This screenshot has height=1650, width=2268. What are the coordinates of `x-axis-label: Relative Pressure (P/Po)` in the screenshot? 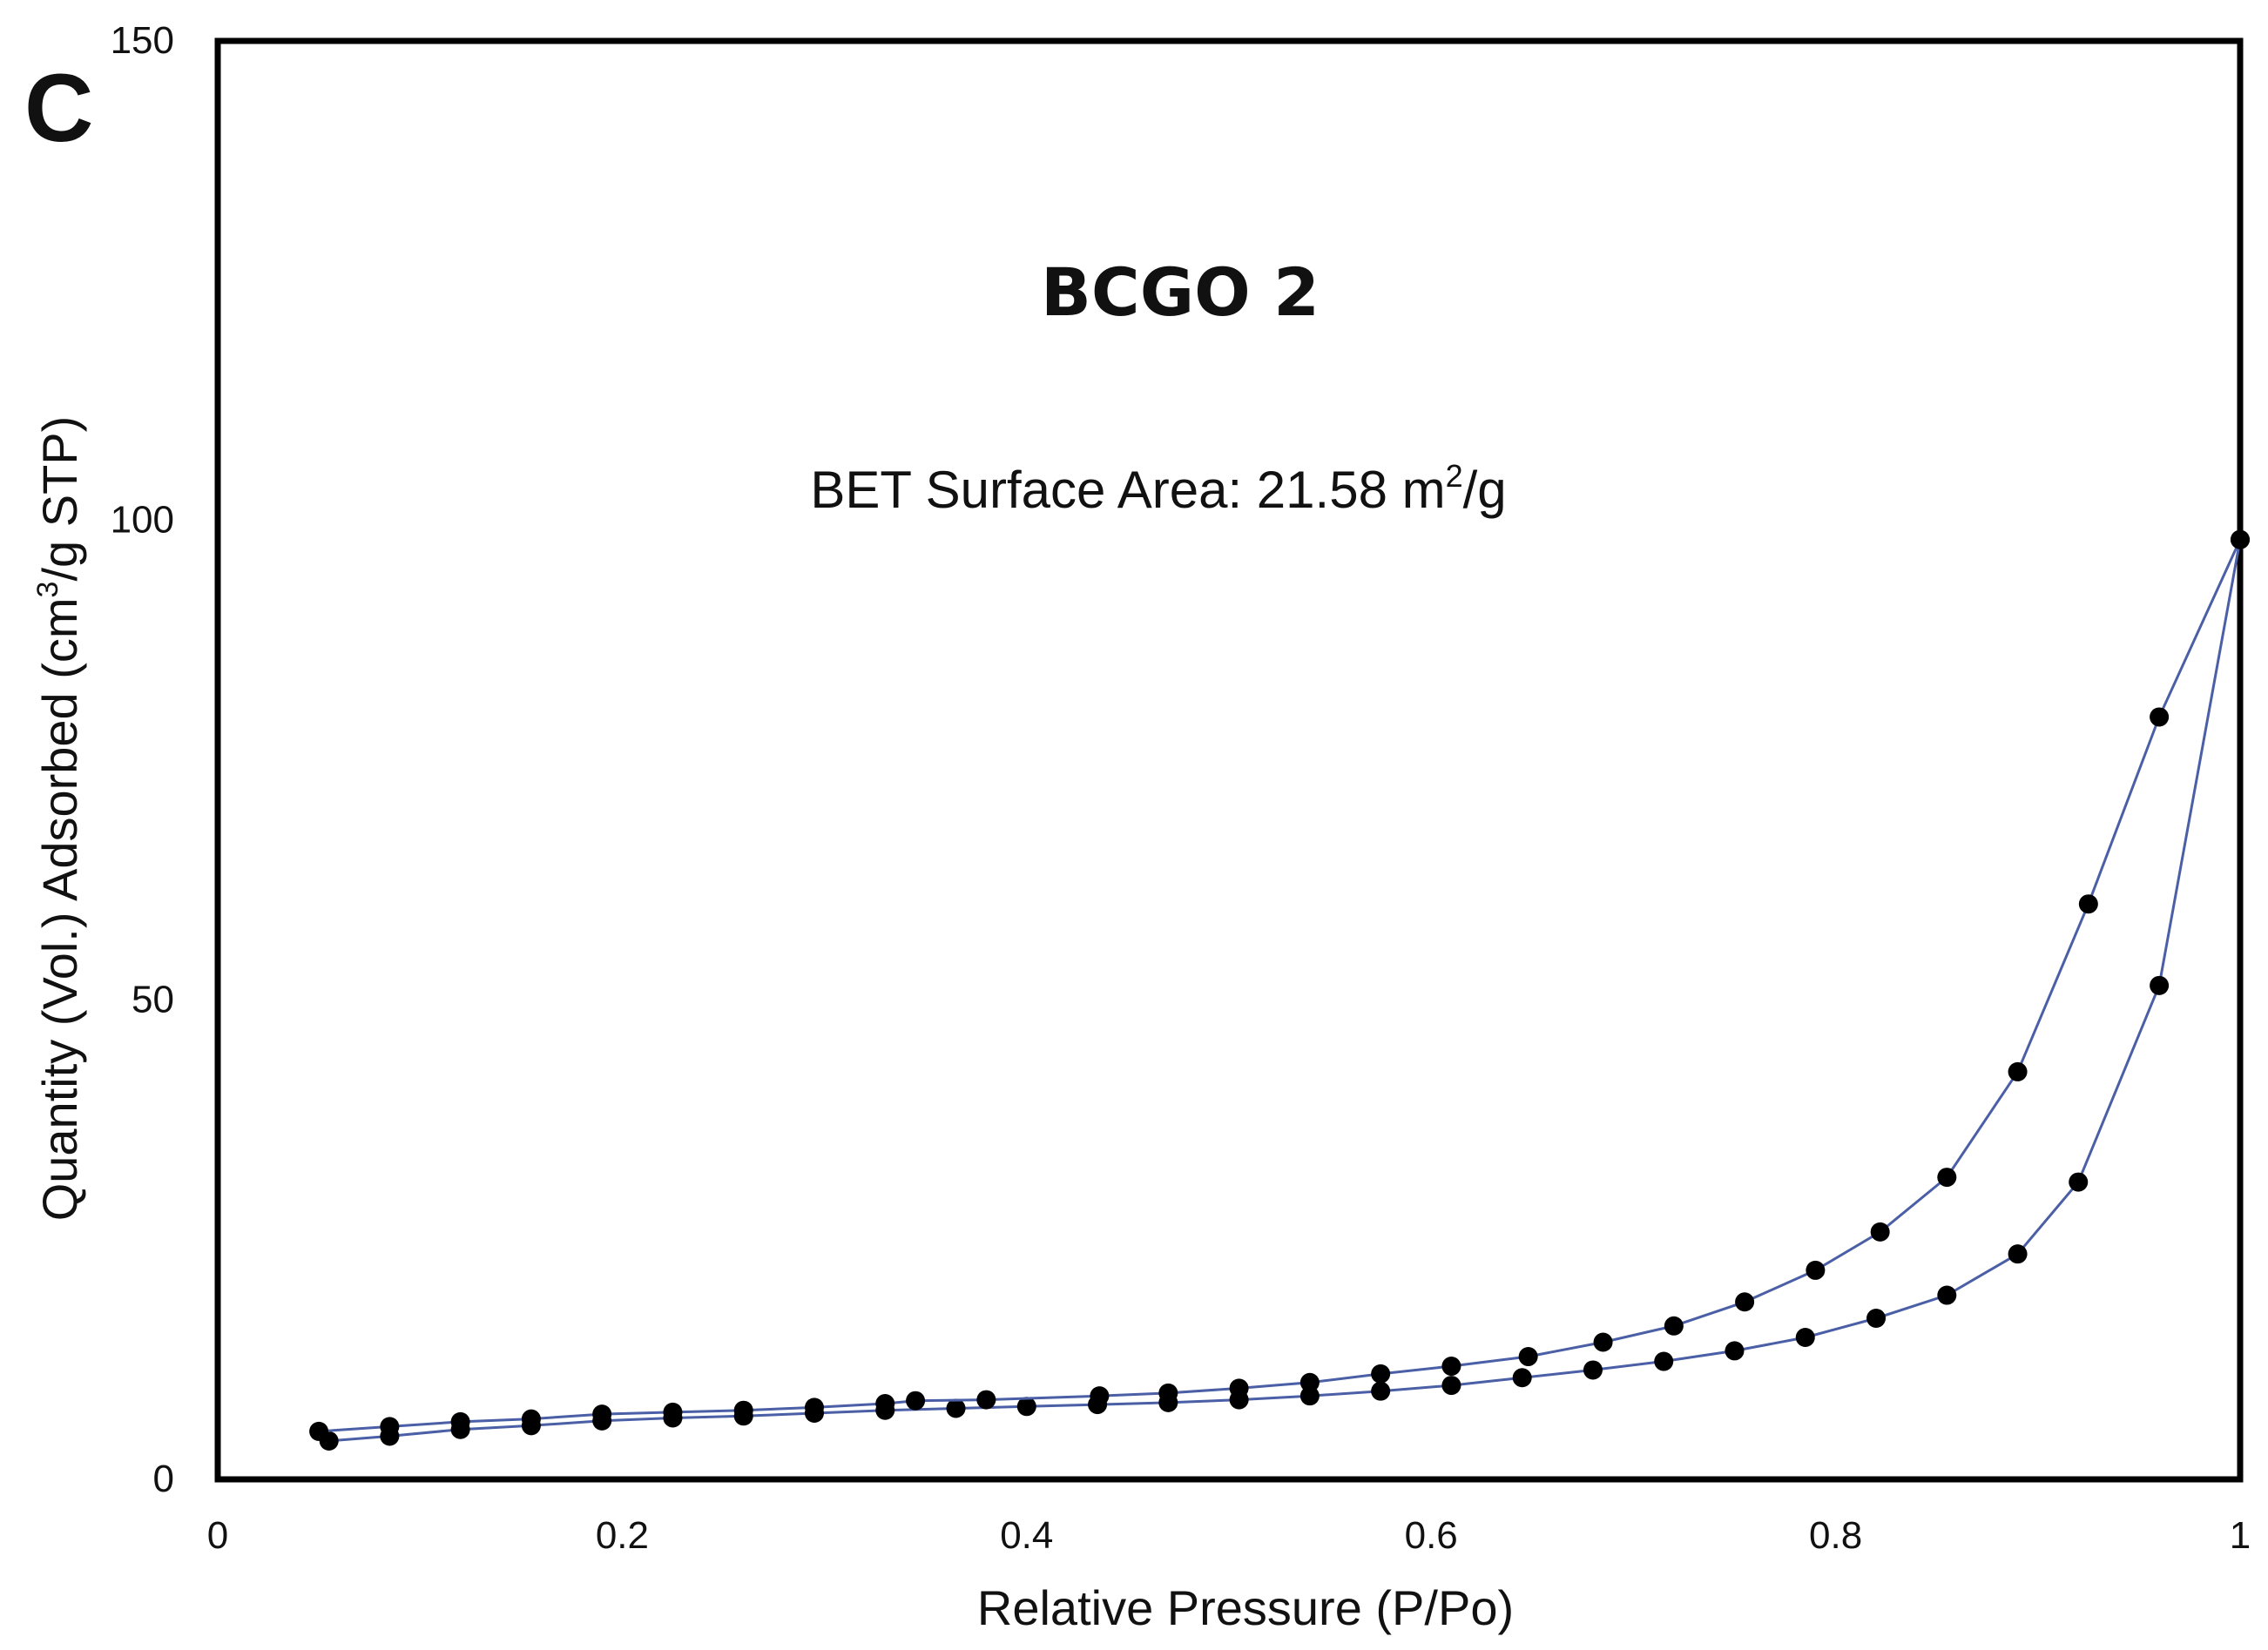 It's located at (1245, 1607).